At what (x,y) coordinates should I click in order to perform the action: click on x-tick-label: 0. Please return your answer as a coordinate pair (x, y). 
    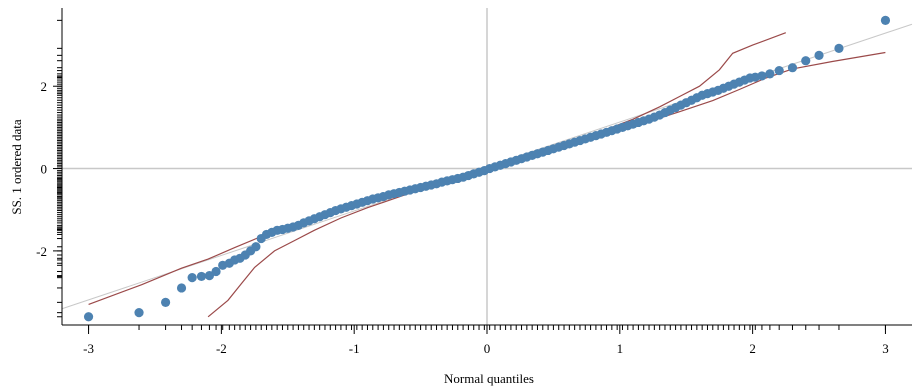
    Looking at the image, I should click on (487, 348).